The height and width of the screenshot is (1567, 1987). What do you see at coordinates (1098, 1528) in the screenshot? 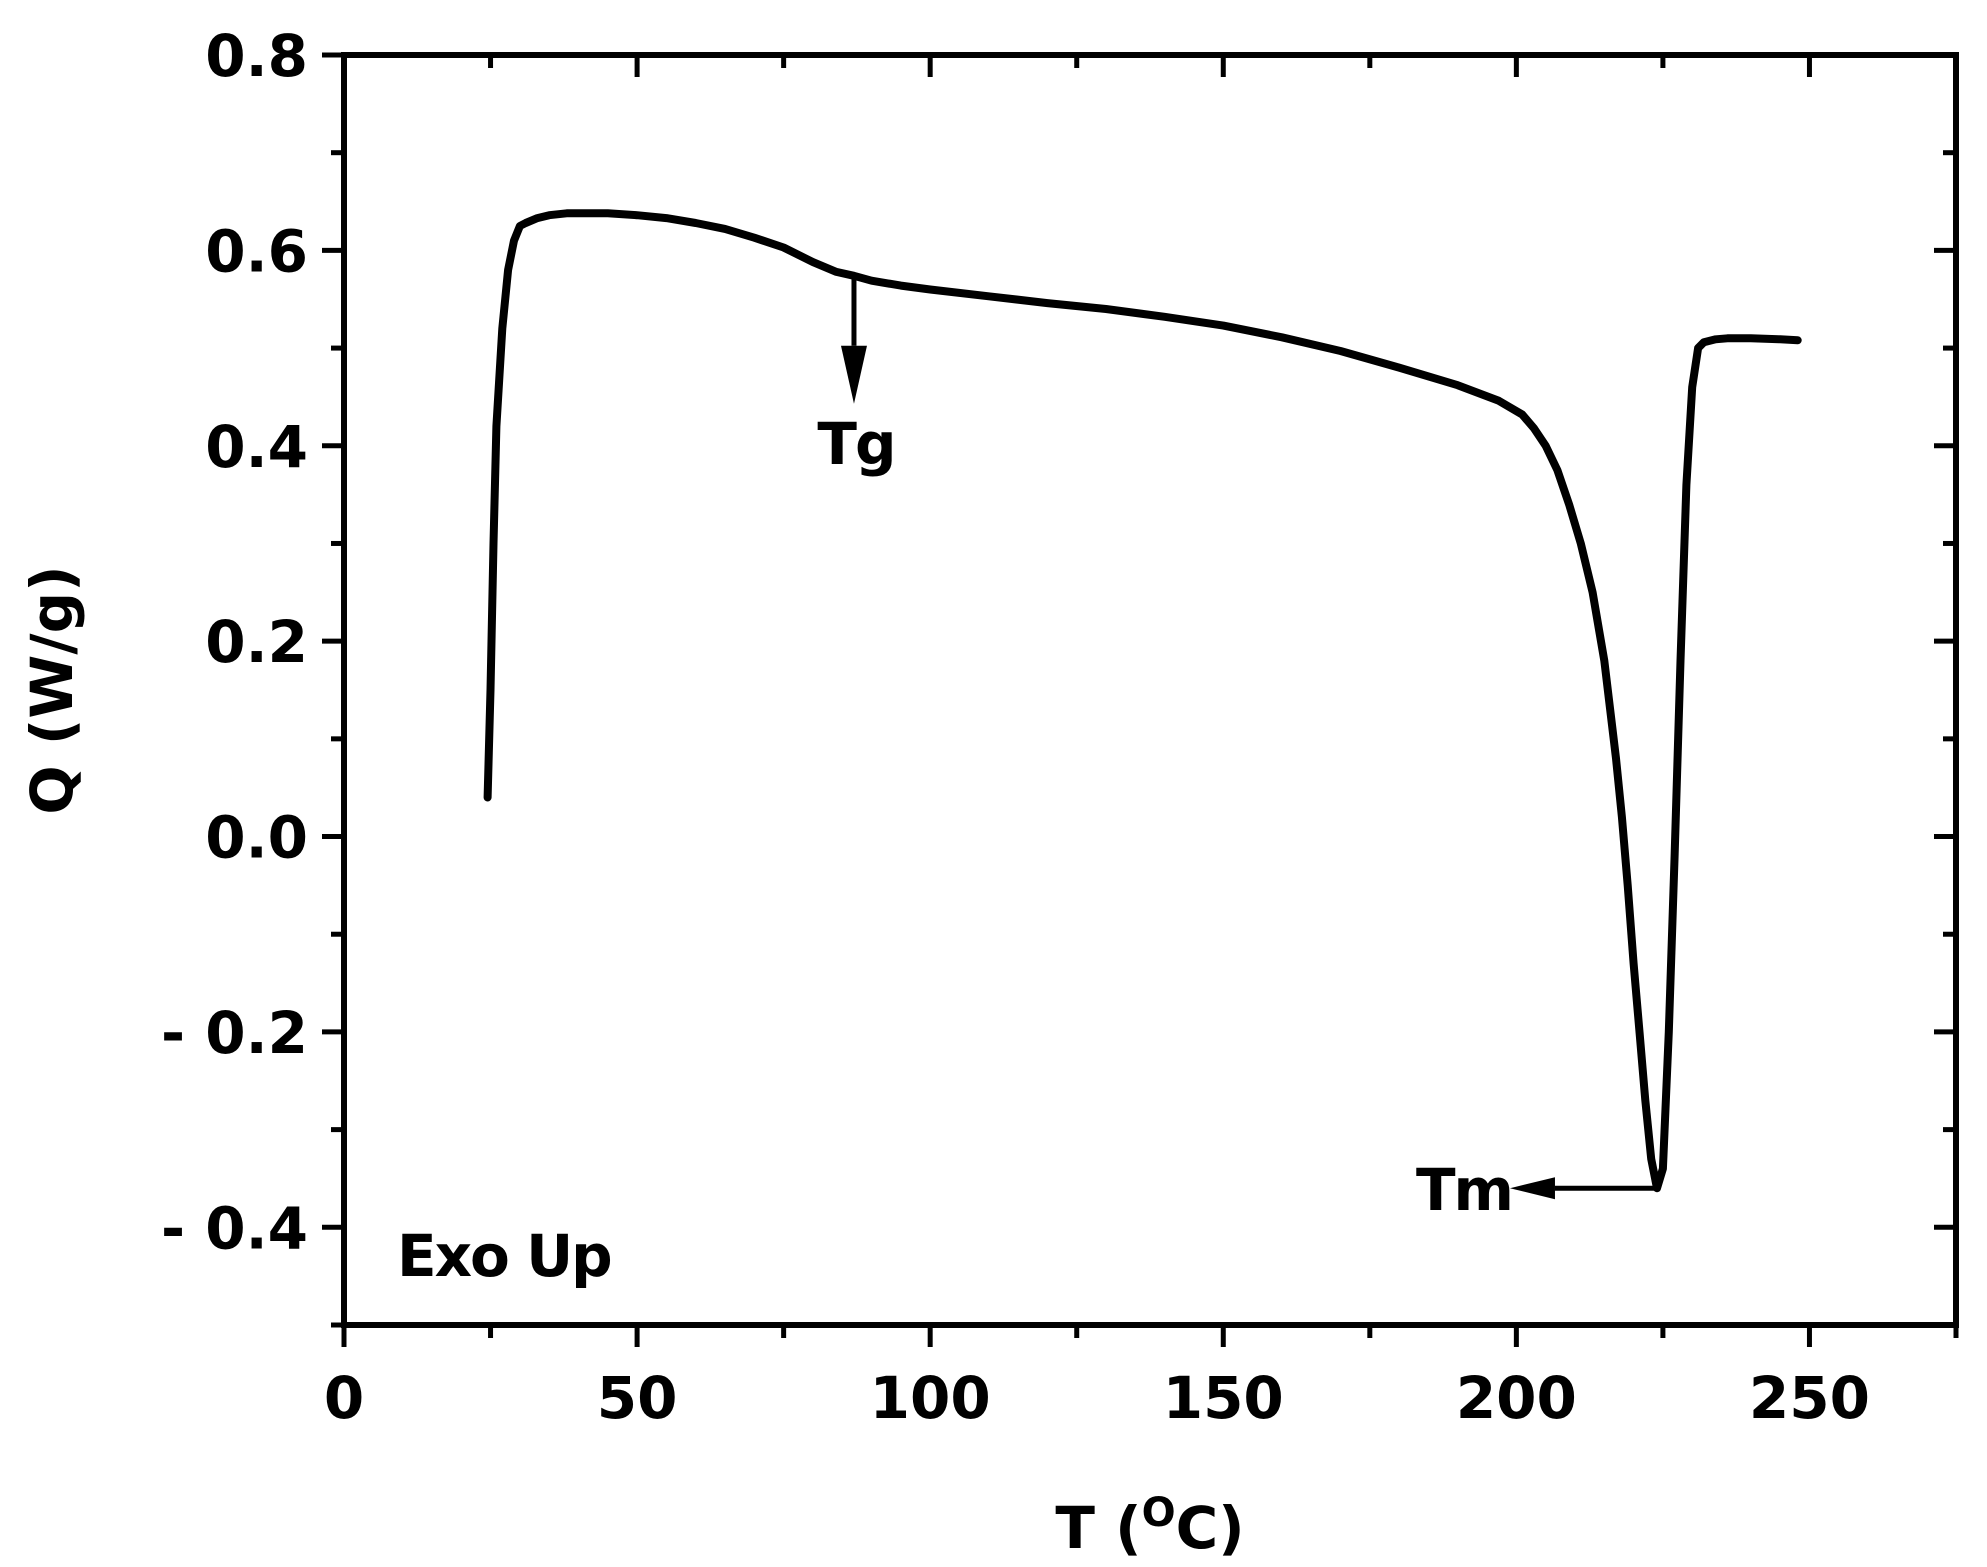
I see `x-axis-title-start: T (` at bounding box center [1098, 1528].